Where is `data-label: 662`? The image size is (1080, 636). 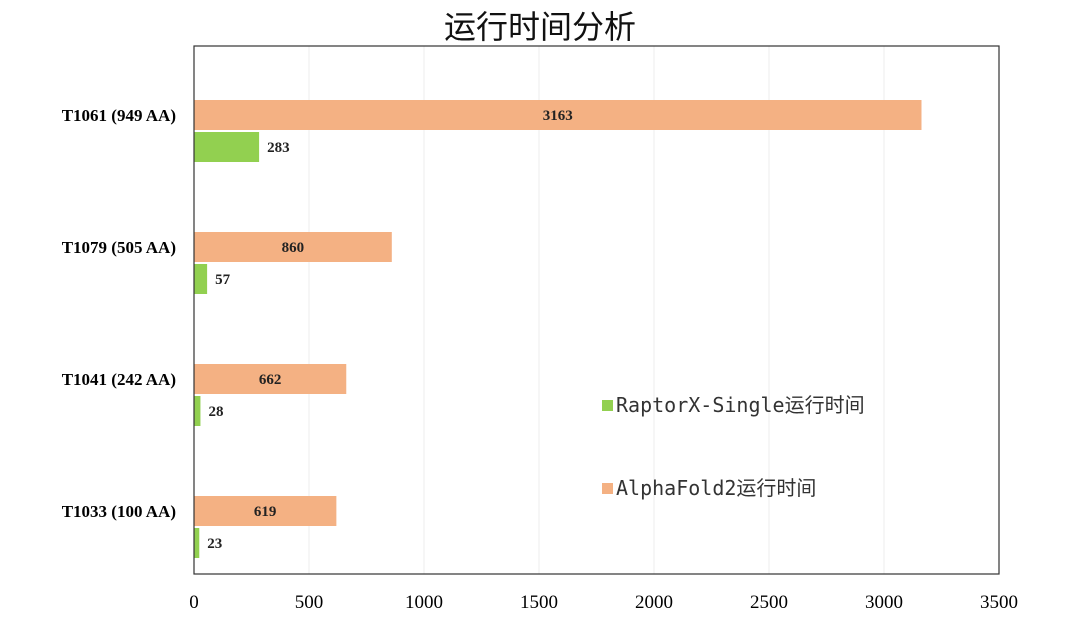
data-label: 662 is located at coordinates (270, 380).